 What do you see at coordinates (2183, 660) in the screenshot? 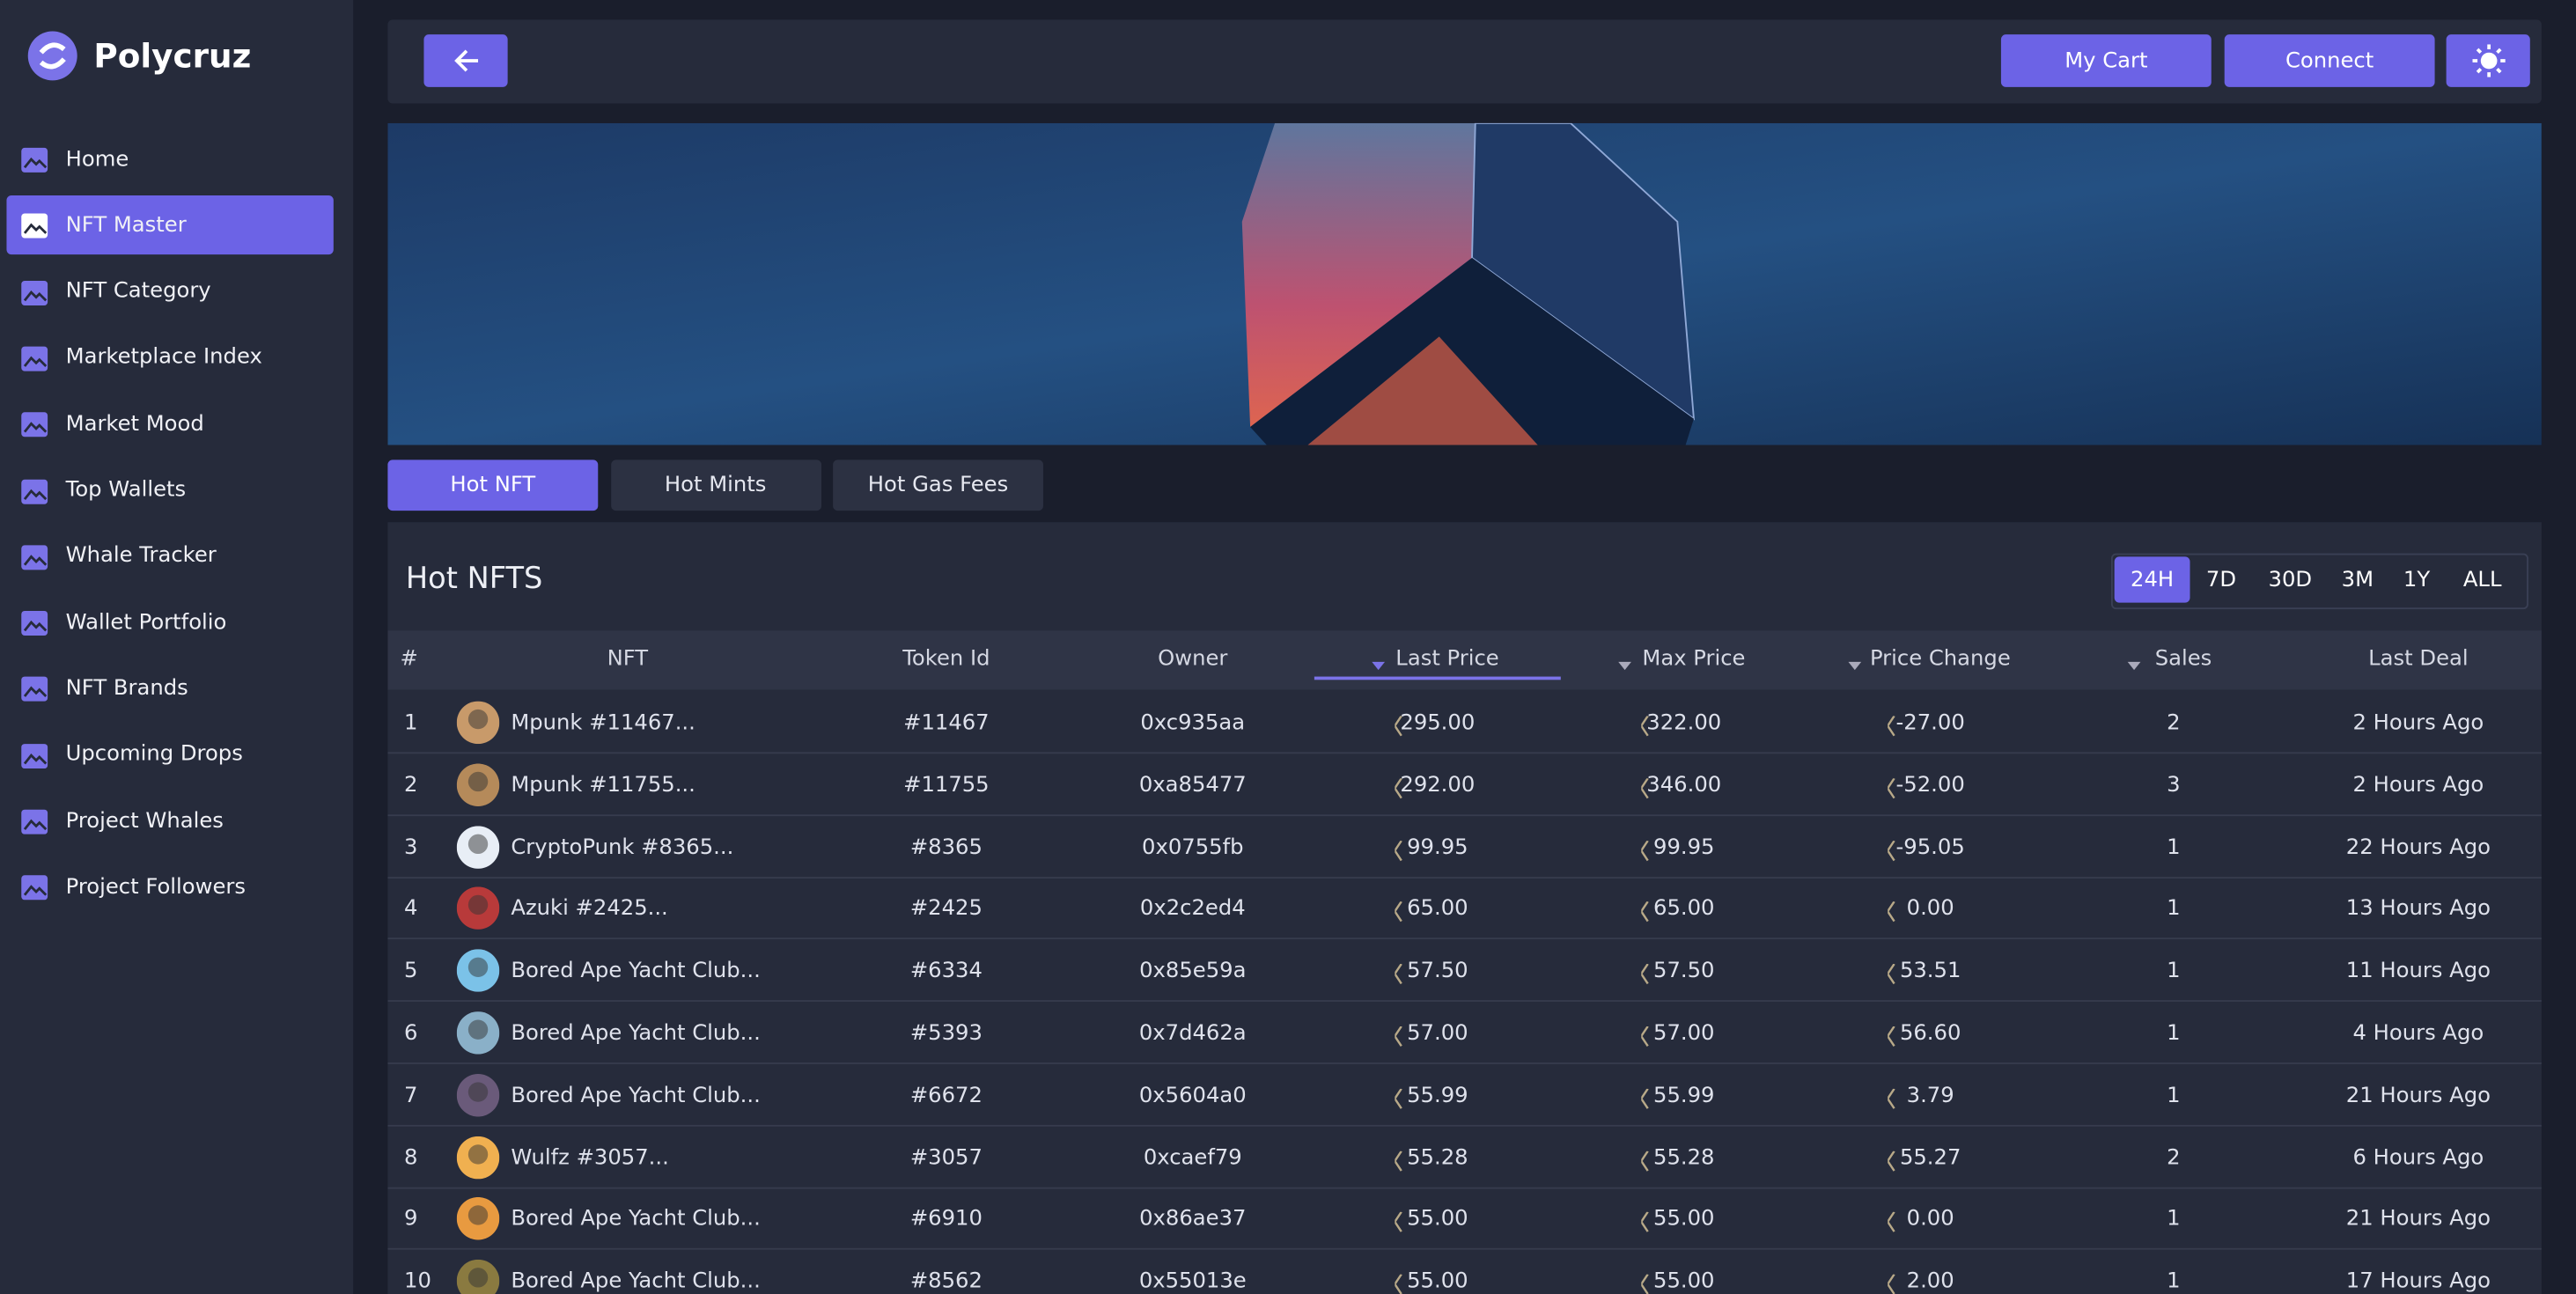
I see `column-header: Sales` at bounding box center [2183, 660].